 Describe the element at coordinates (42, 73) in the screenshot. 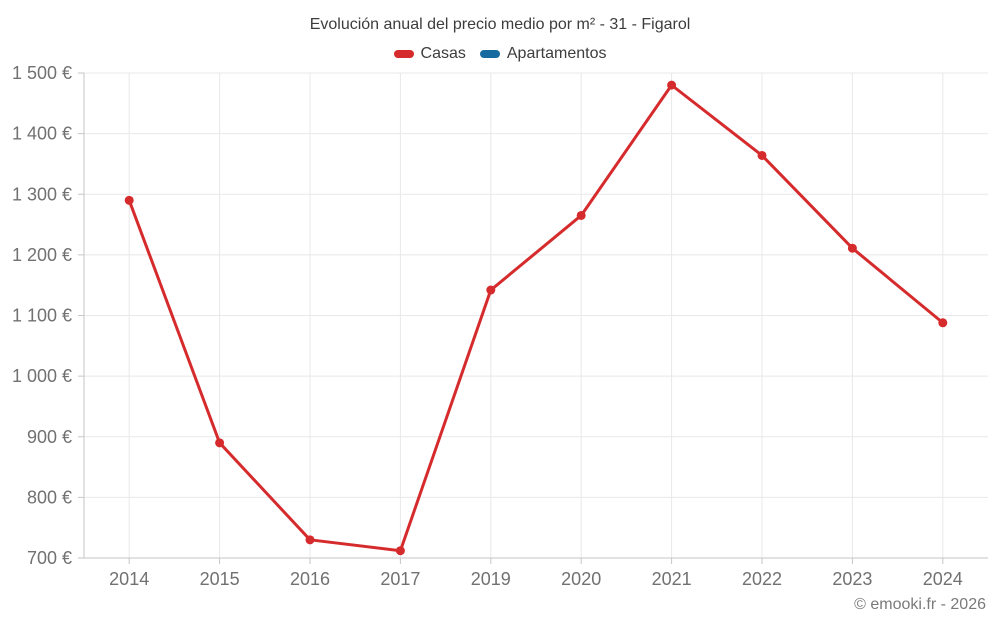

I see `y-axis-label: 1 500 €` at that location.